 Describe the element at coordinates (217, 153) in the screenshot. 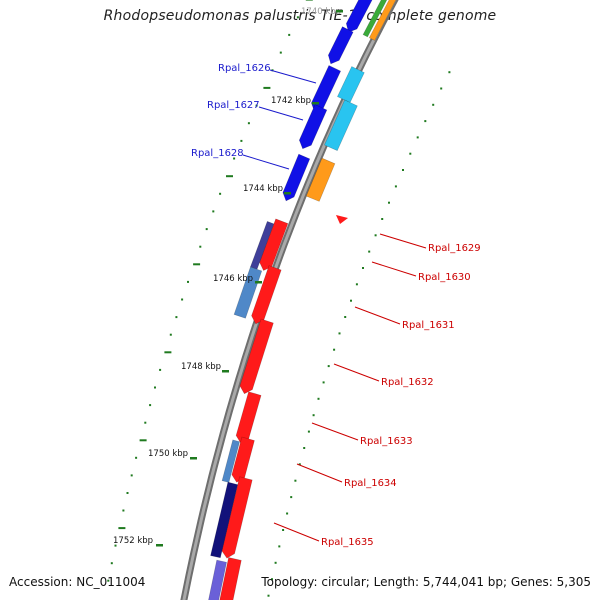

I see `gene-label-rpal-1628: Rpal_1628` at that location.